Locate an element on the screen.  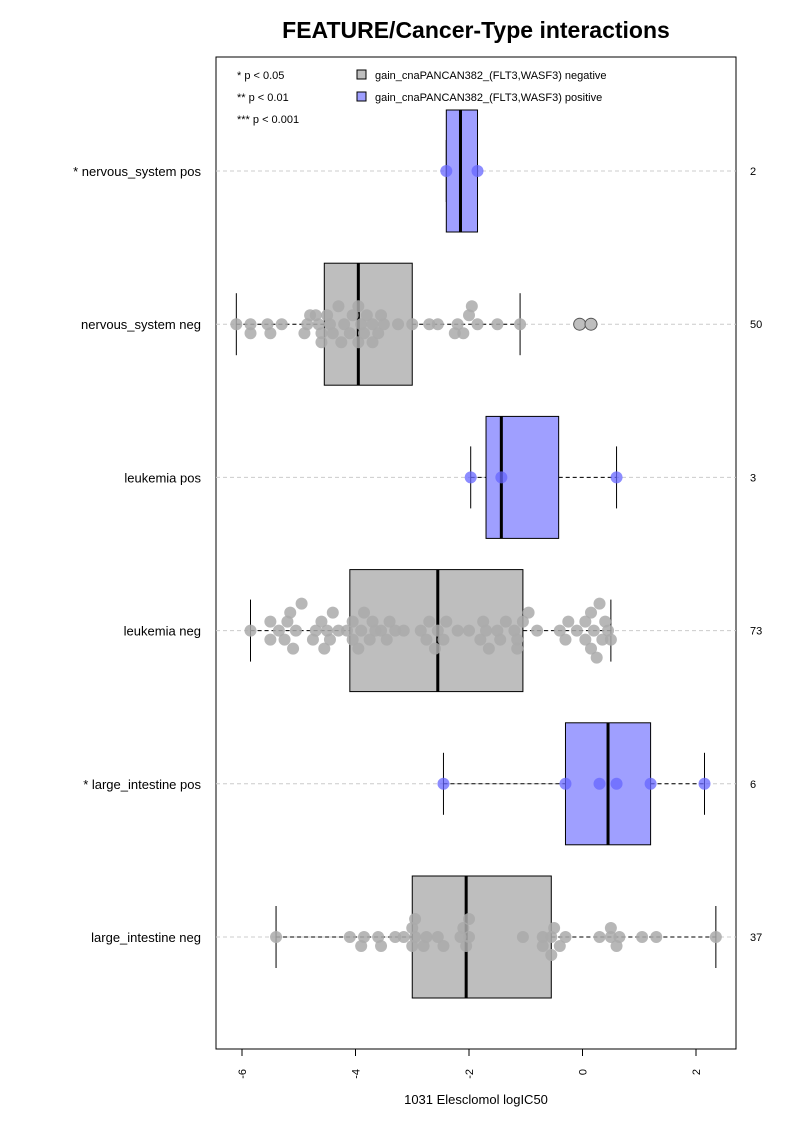
count-label: 37 is located at coordinates (756, 938).